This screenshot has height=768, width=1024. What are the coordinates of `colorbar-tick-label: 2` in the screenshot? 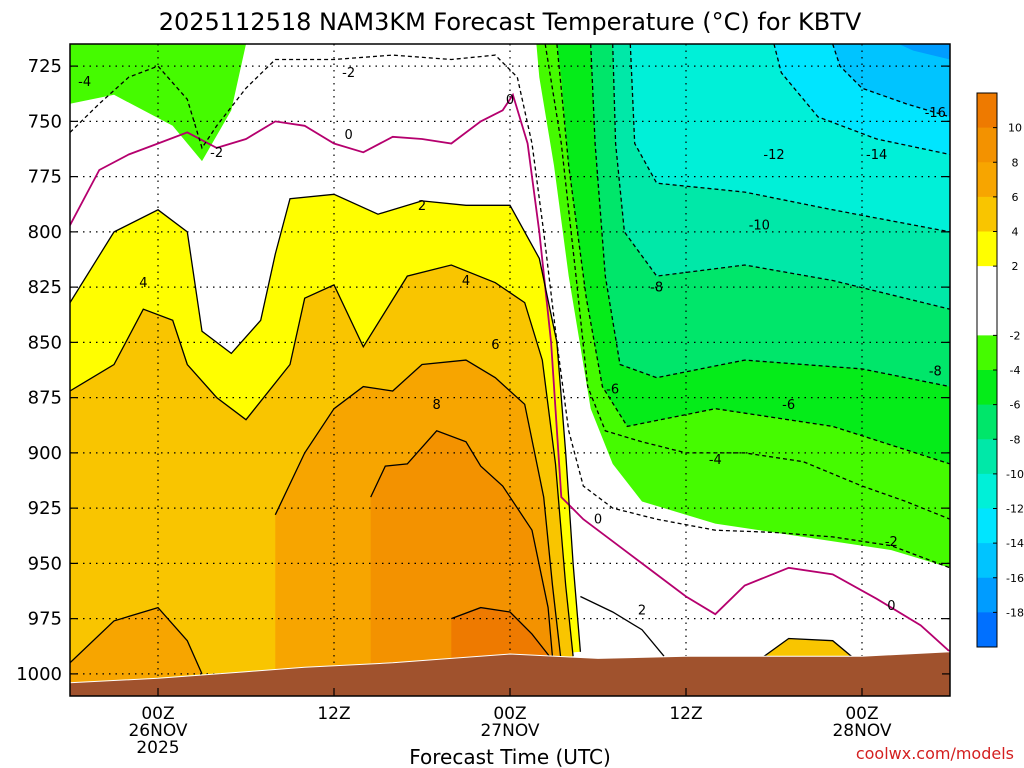 It's located at (1015, 266).